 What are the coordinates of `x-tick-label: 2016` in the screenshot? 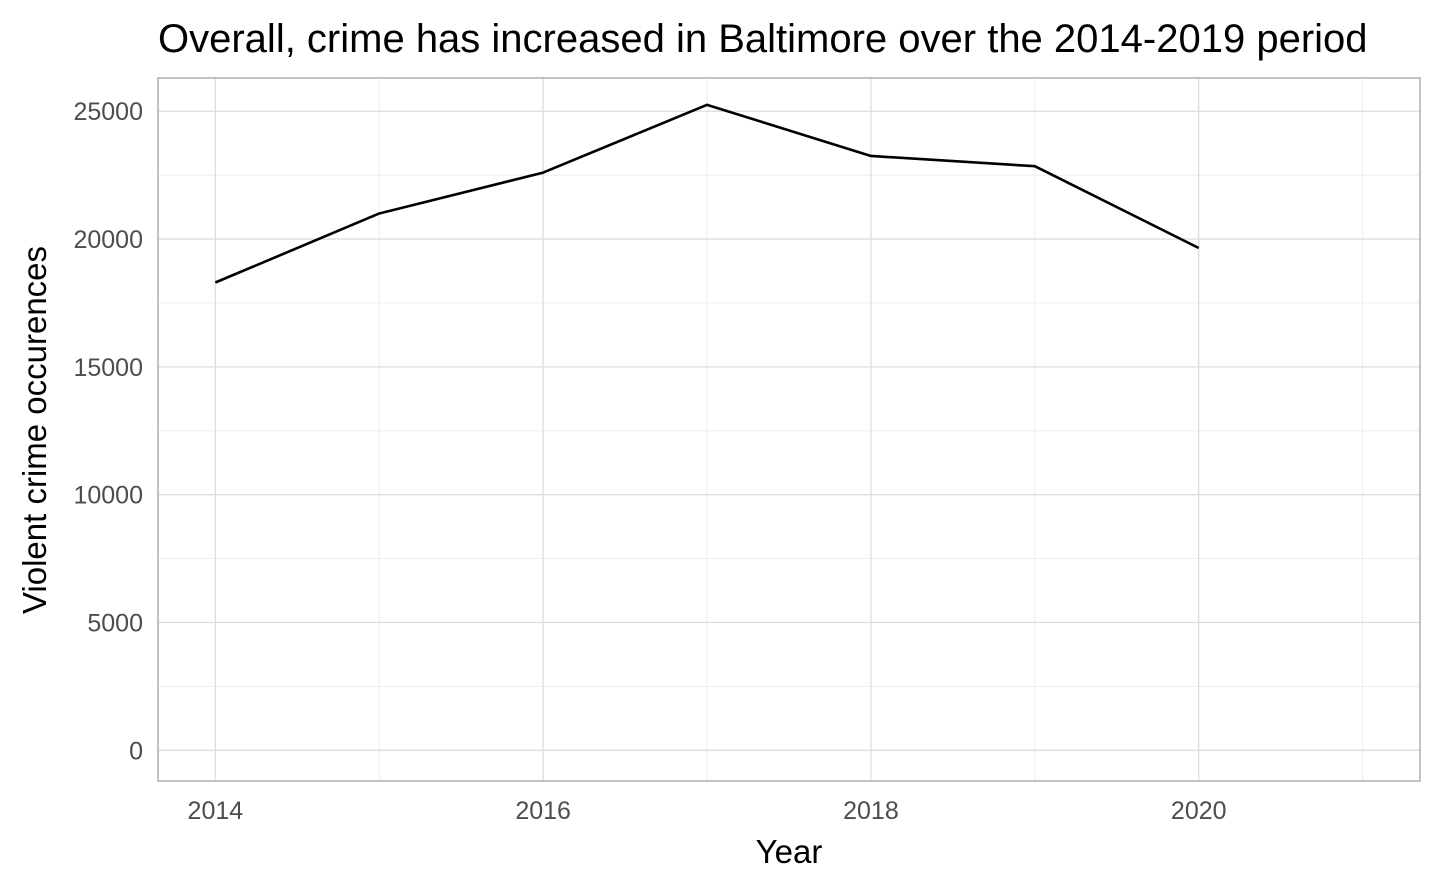 It's located at (543, 811).